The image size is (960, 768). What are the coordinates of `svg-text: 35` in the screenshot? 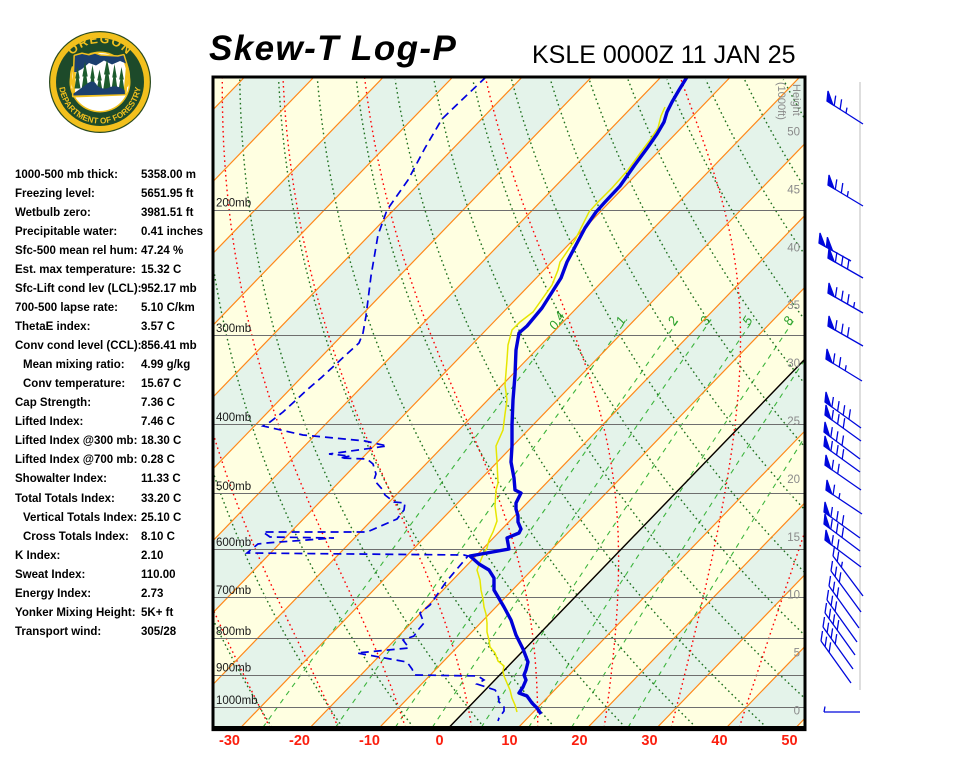 It's located at (793, 306).